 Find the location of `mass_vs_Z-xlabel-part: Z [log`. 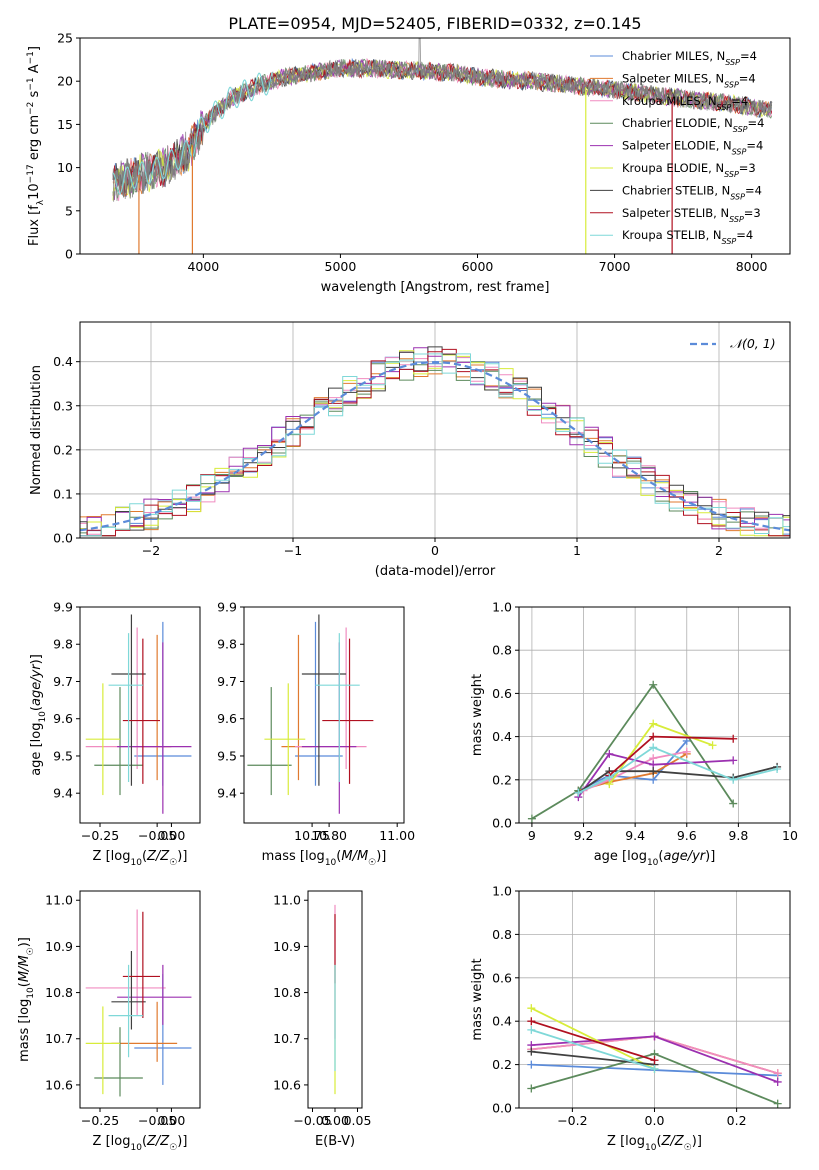

mass_vs_Z-xlabel-part: Z [log is located at coordinates (112, 1141).